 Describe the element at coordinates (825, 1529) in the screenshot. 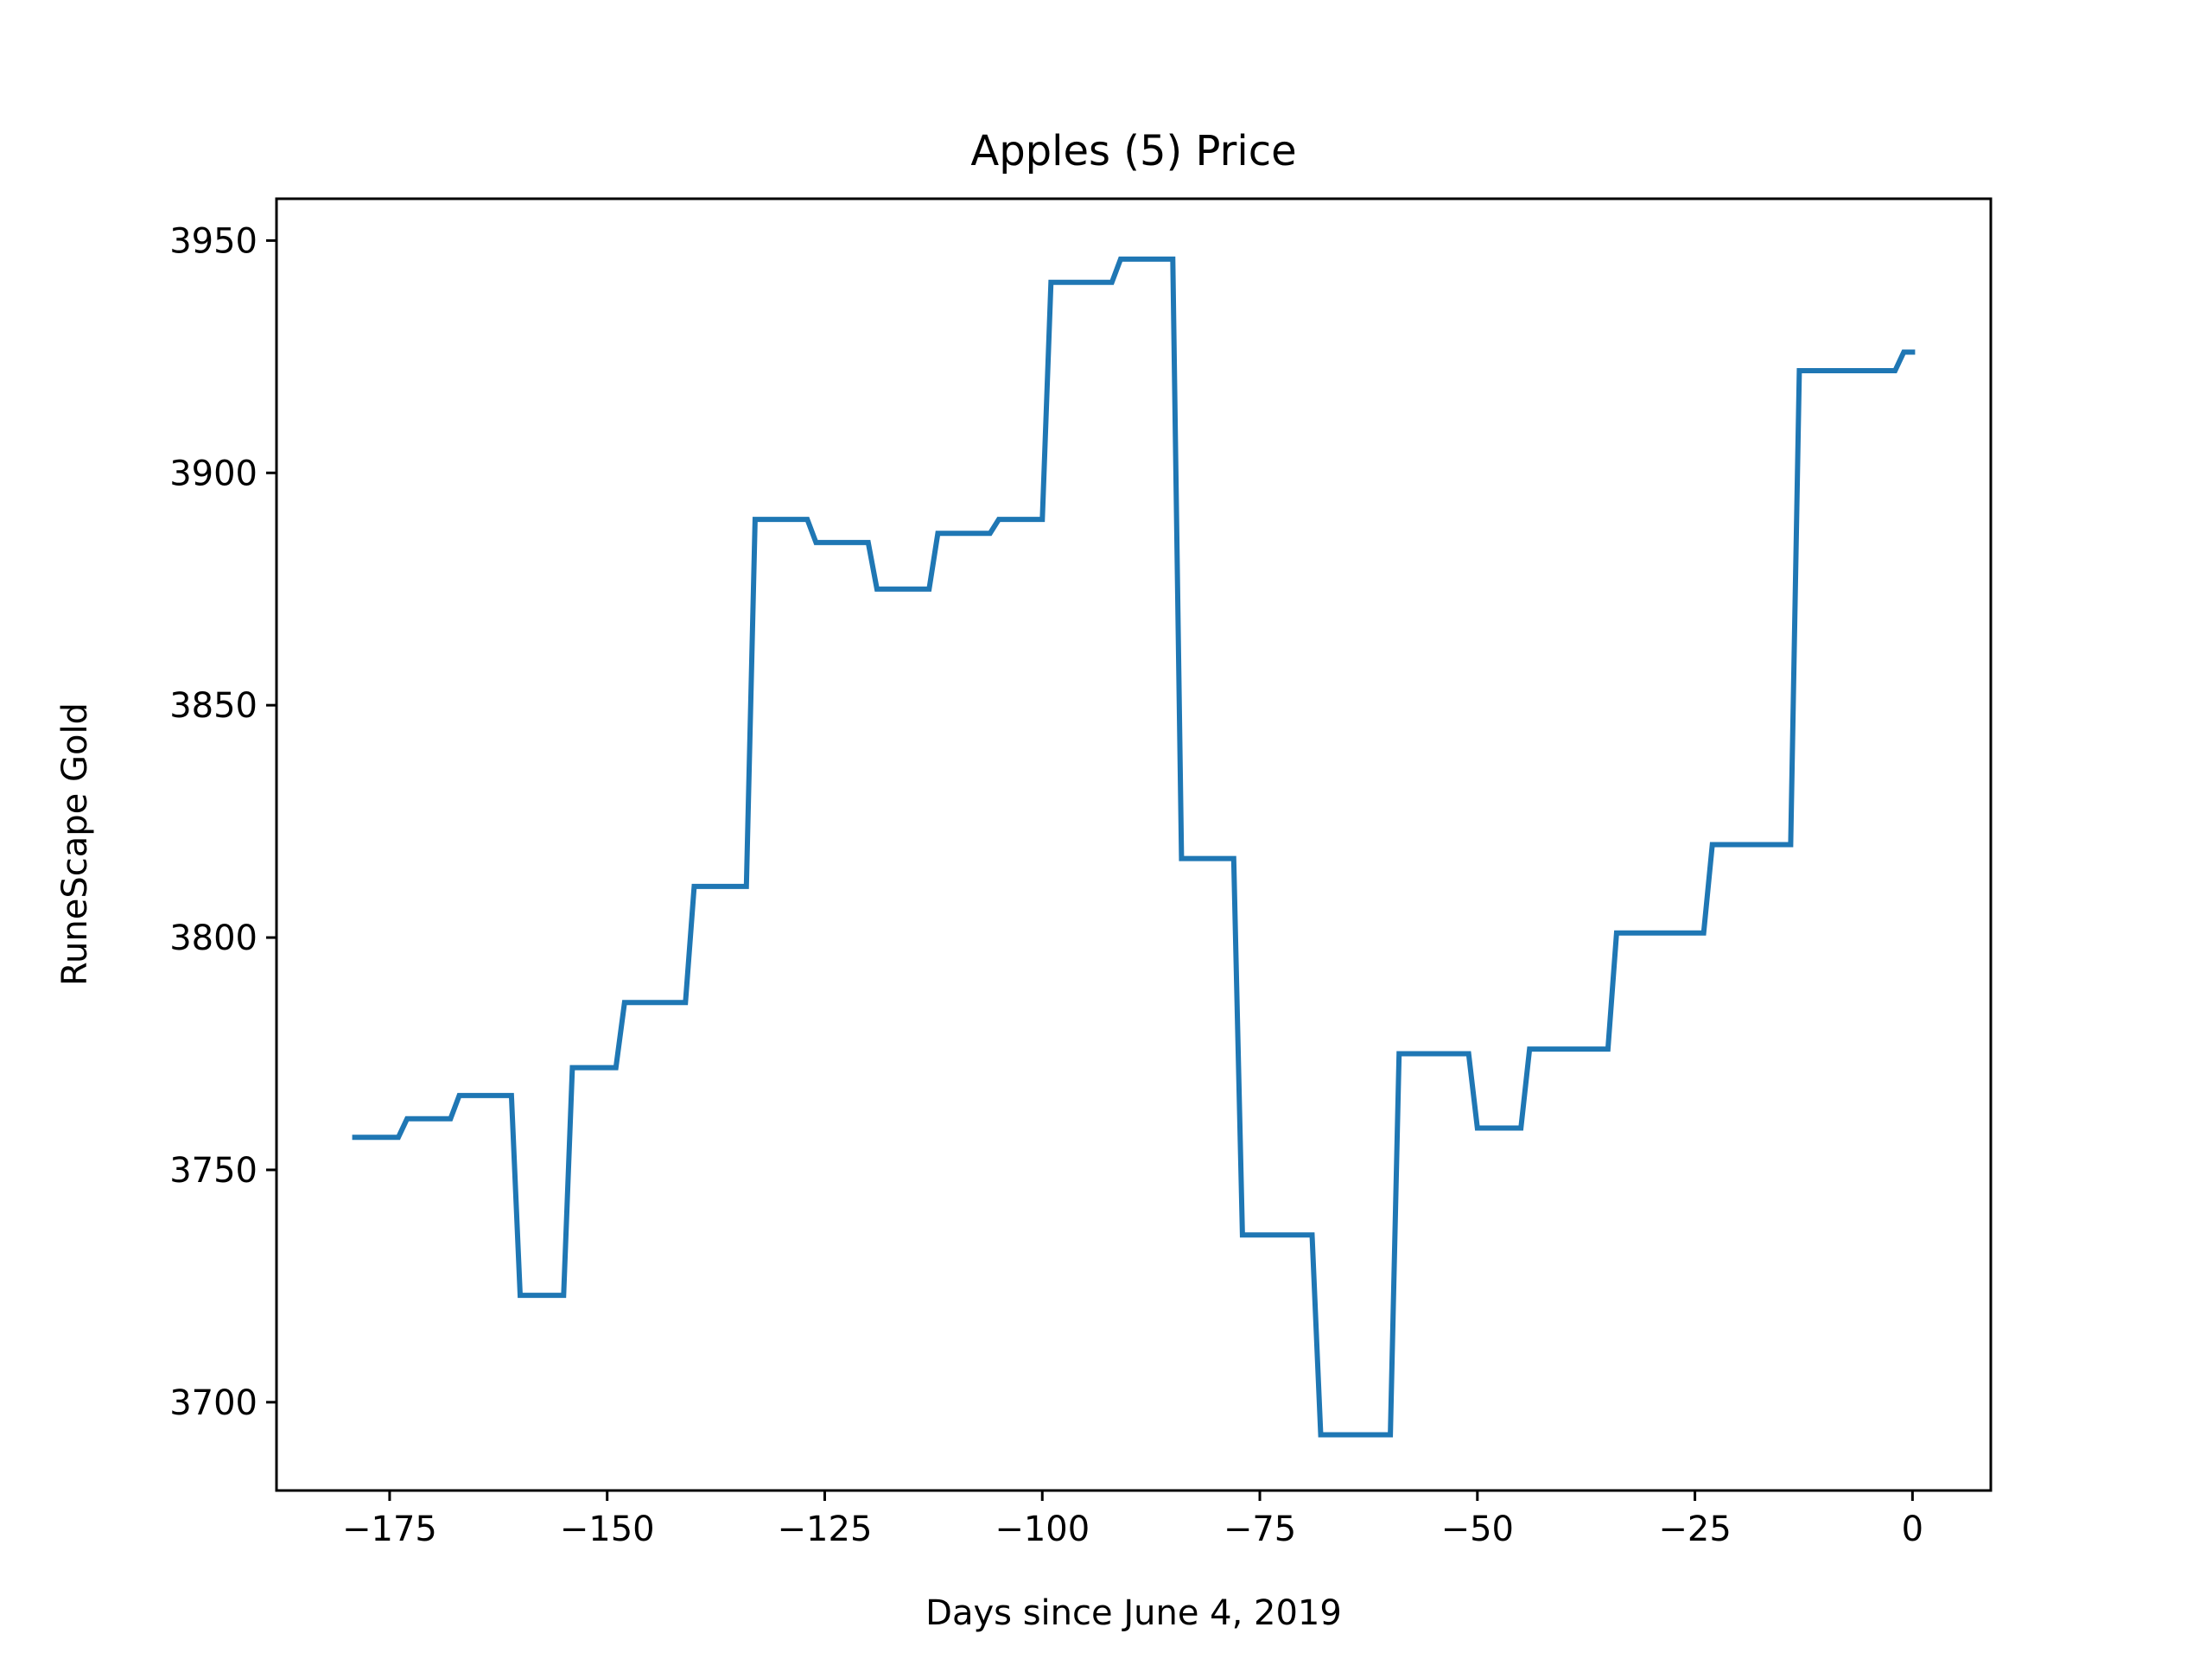

I see `x-tick-label: −125` at that location.